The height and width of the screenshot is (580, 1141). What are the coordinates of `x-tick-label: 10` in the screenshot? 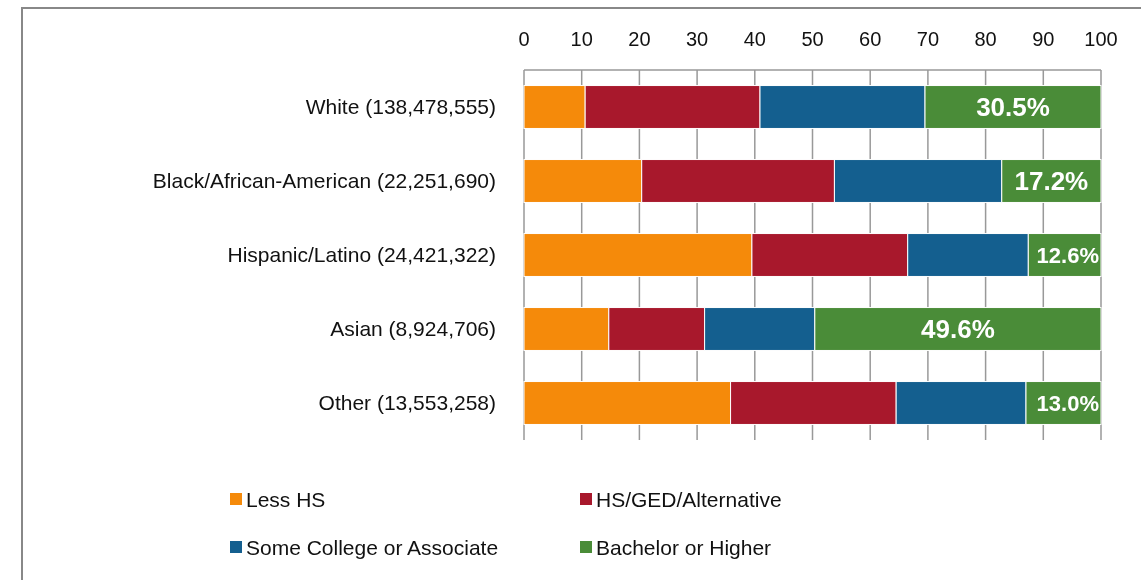 It's located at (581, 39).